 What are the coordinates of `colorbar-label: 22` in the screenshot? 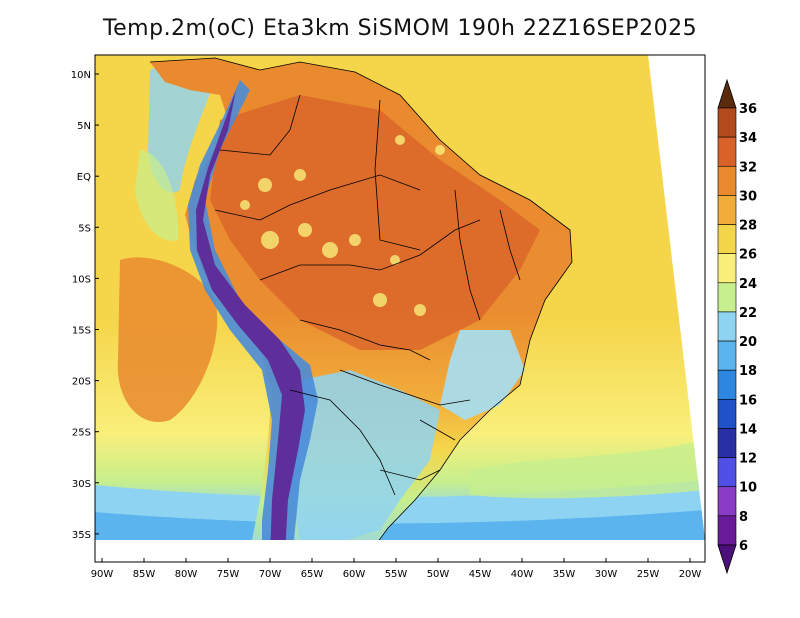 It's located at (748, 313).